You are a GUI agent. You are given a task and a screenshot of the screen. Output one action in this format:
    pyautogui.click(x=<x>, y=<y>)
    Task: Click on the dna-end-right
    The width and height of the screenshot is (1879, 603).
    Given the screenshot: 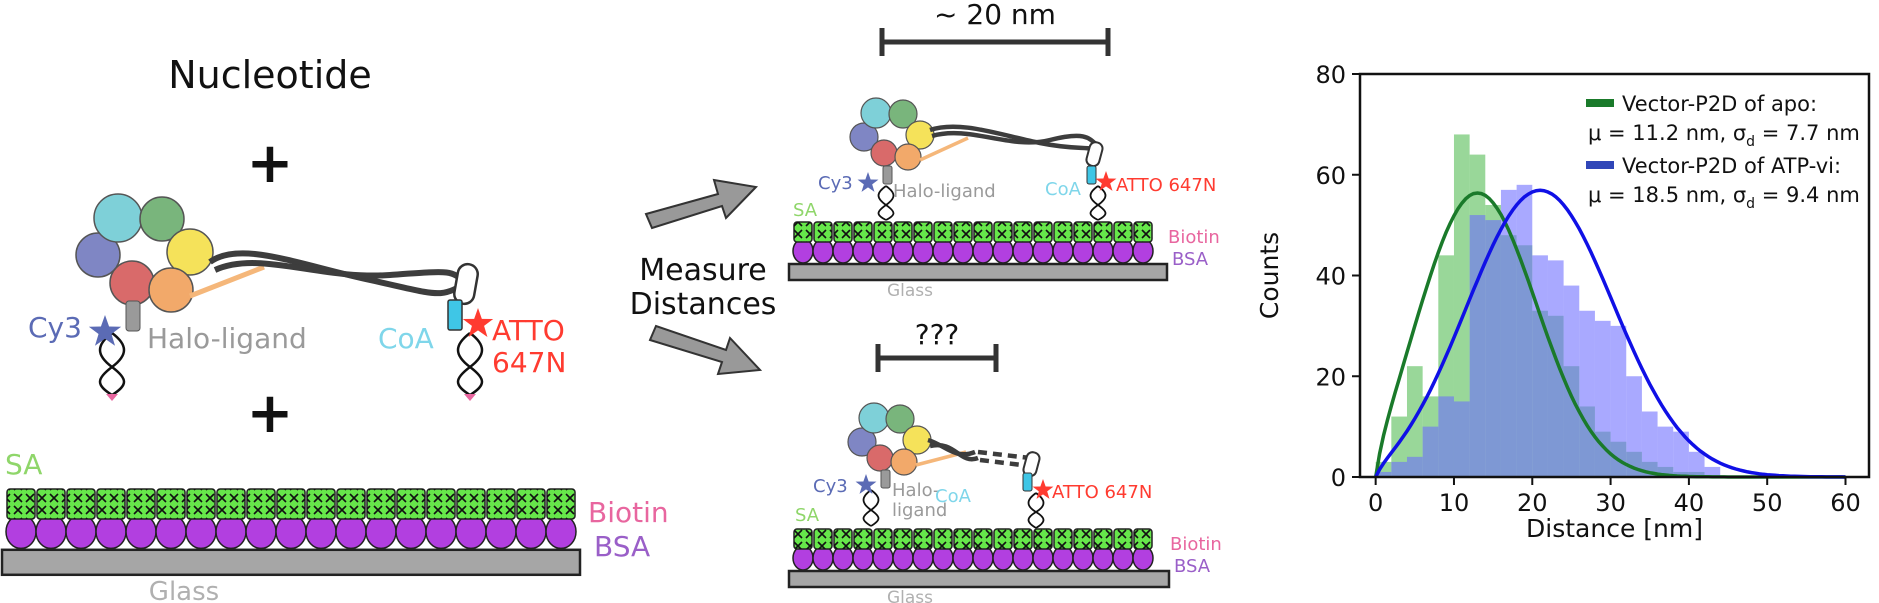 What is the action you would take?
    pyautogui.click(x=470, y=397)
    